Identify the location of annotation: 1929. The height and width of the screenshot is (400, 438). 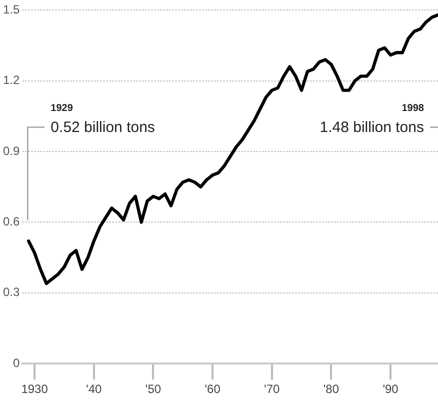
(62, 108).